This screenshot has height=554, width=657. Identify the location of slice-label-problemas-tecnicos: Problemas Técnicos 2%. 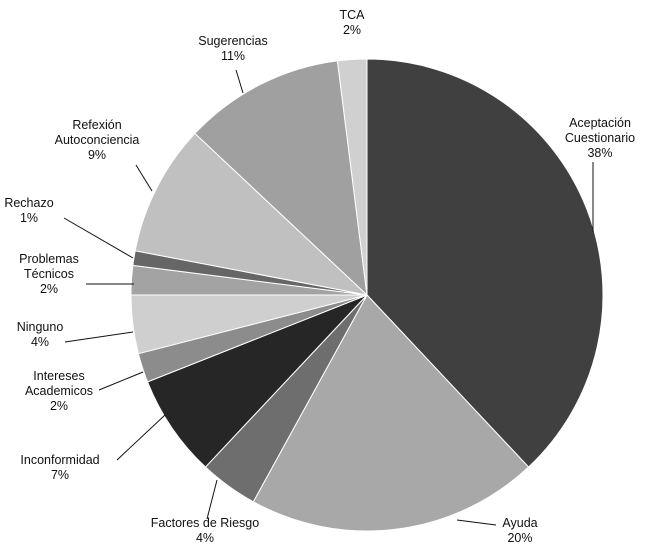
(49, 274).